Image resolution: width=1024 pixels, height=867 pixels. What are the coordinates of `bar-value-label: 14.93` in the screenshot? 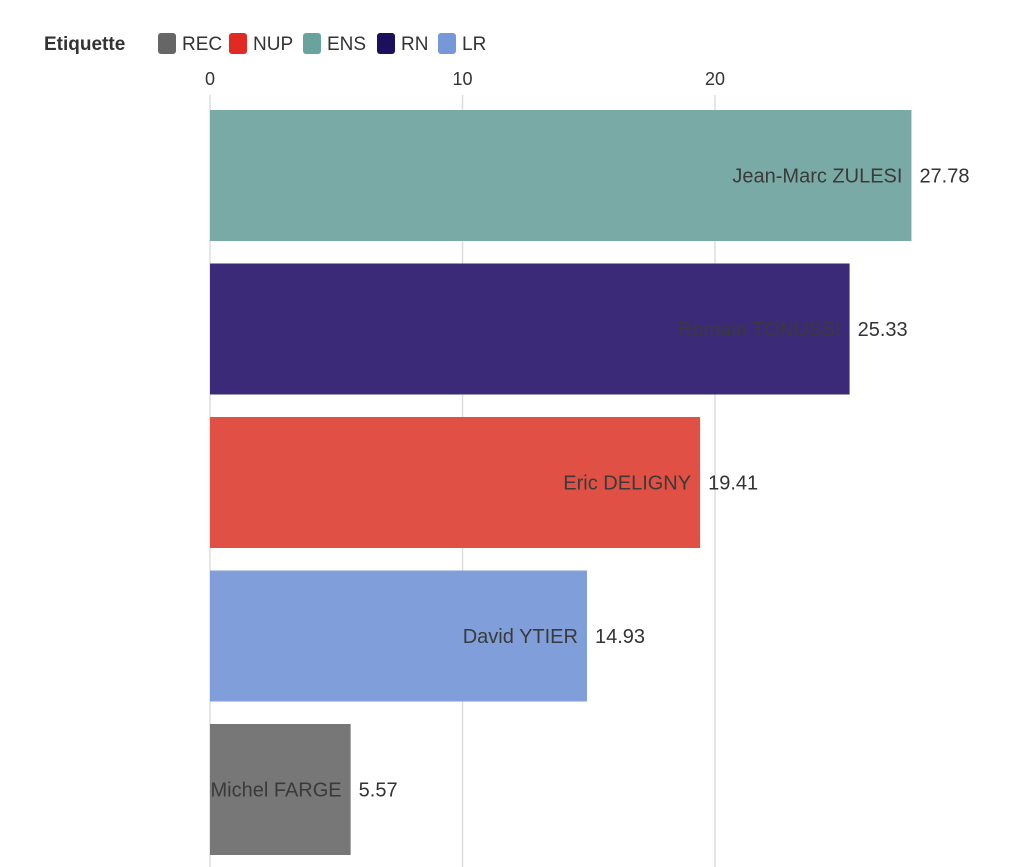 It's located at (620, 637).